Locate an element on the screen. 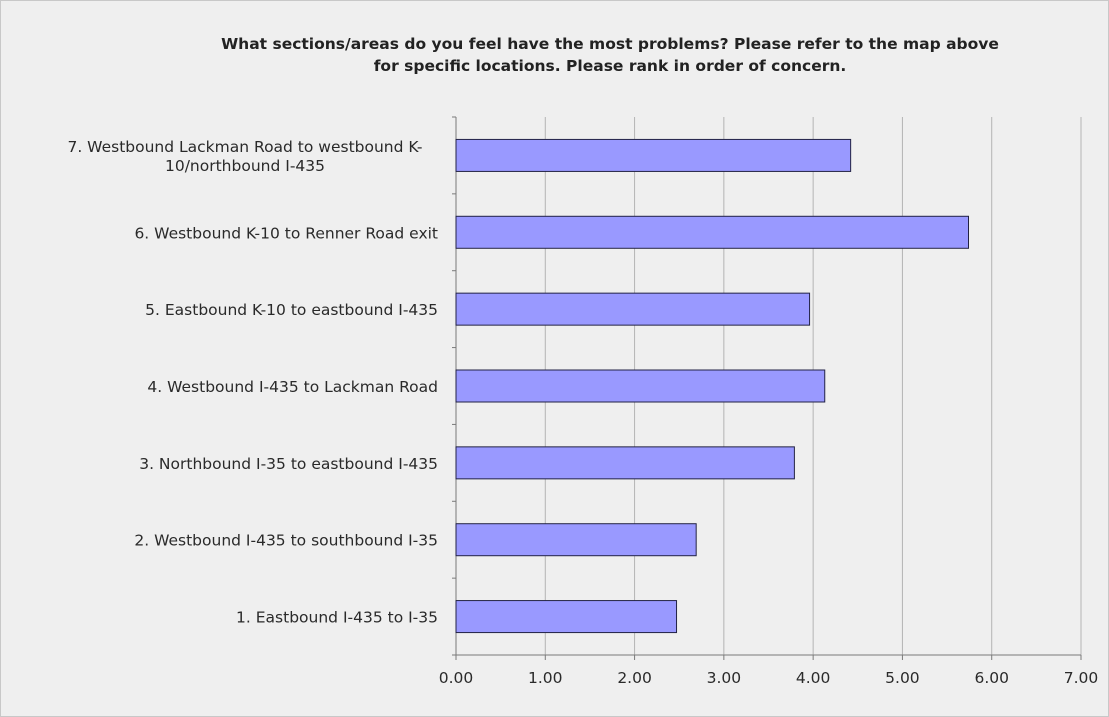 This screenshot has width=1109, height=717. category-label: 1. Eastbound I-435 to I-35 is located at coordinates (337, 618).